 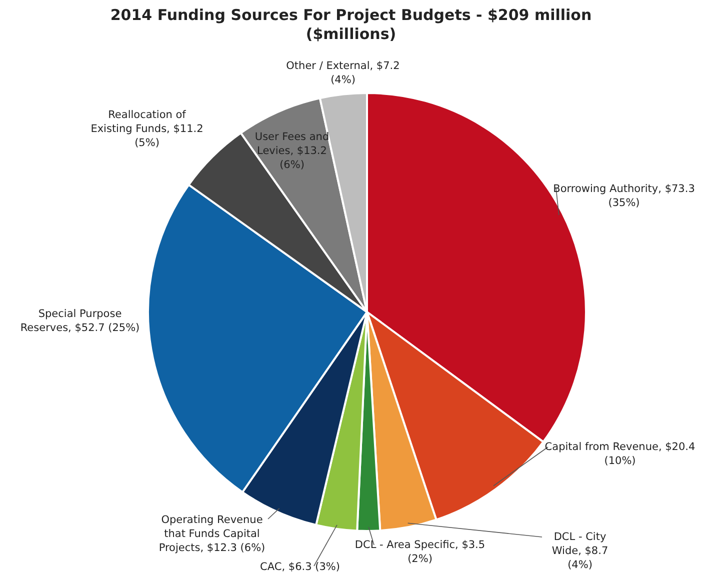 I want to click on slice-label: Reallocation of Existing Funds, $11.2 (5%), so click(x=147, y=129).